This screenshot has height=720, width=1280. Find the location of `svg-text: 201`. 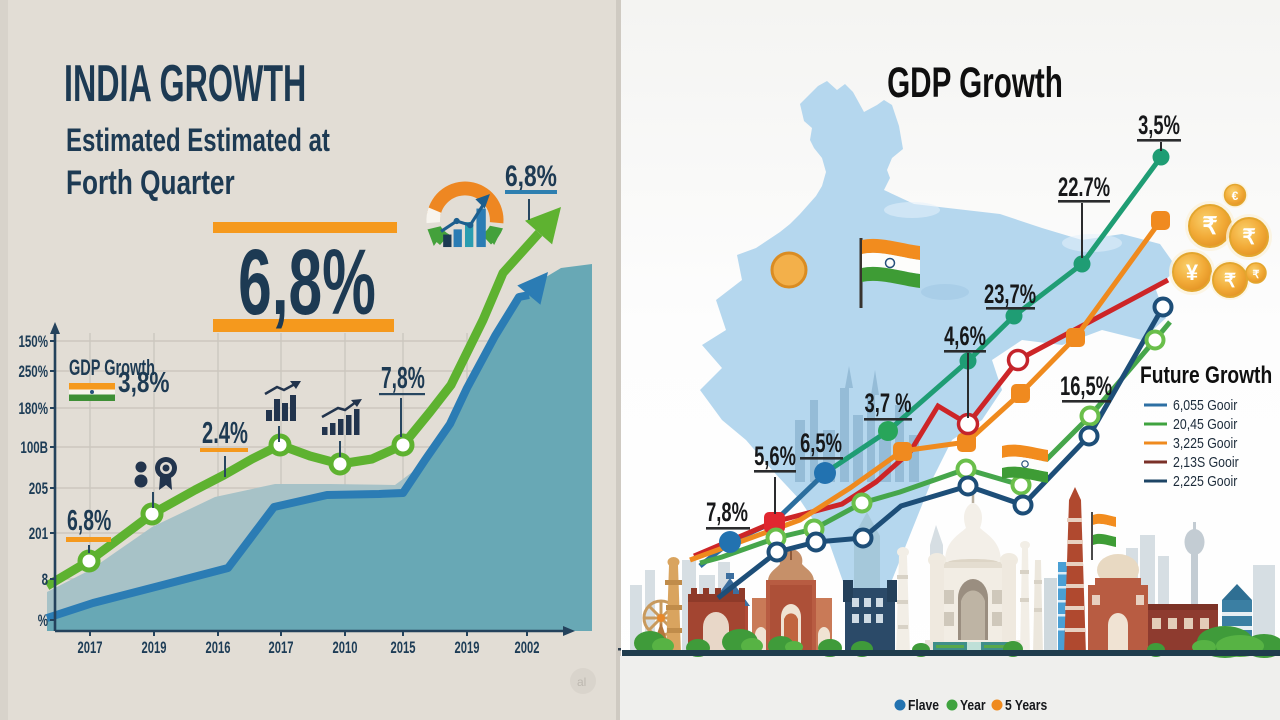

svg-text: 201 is located at coordinates (38, 534).